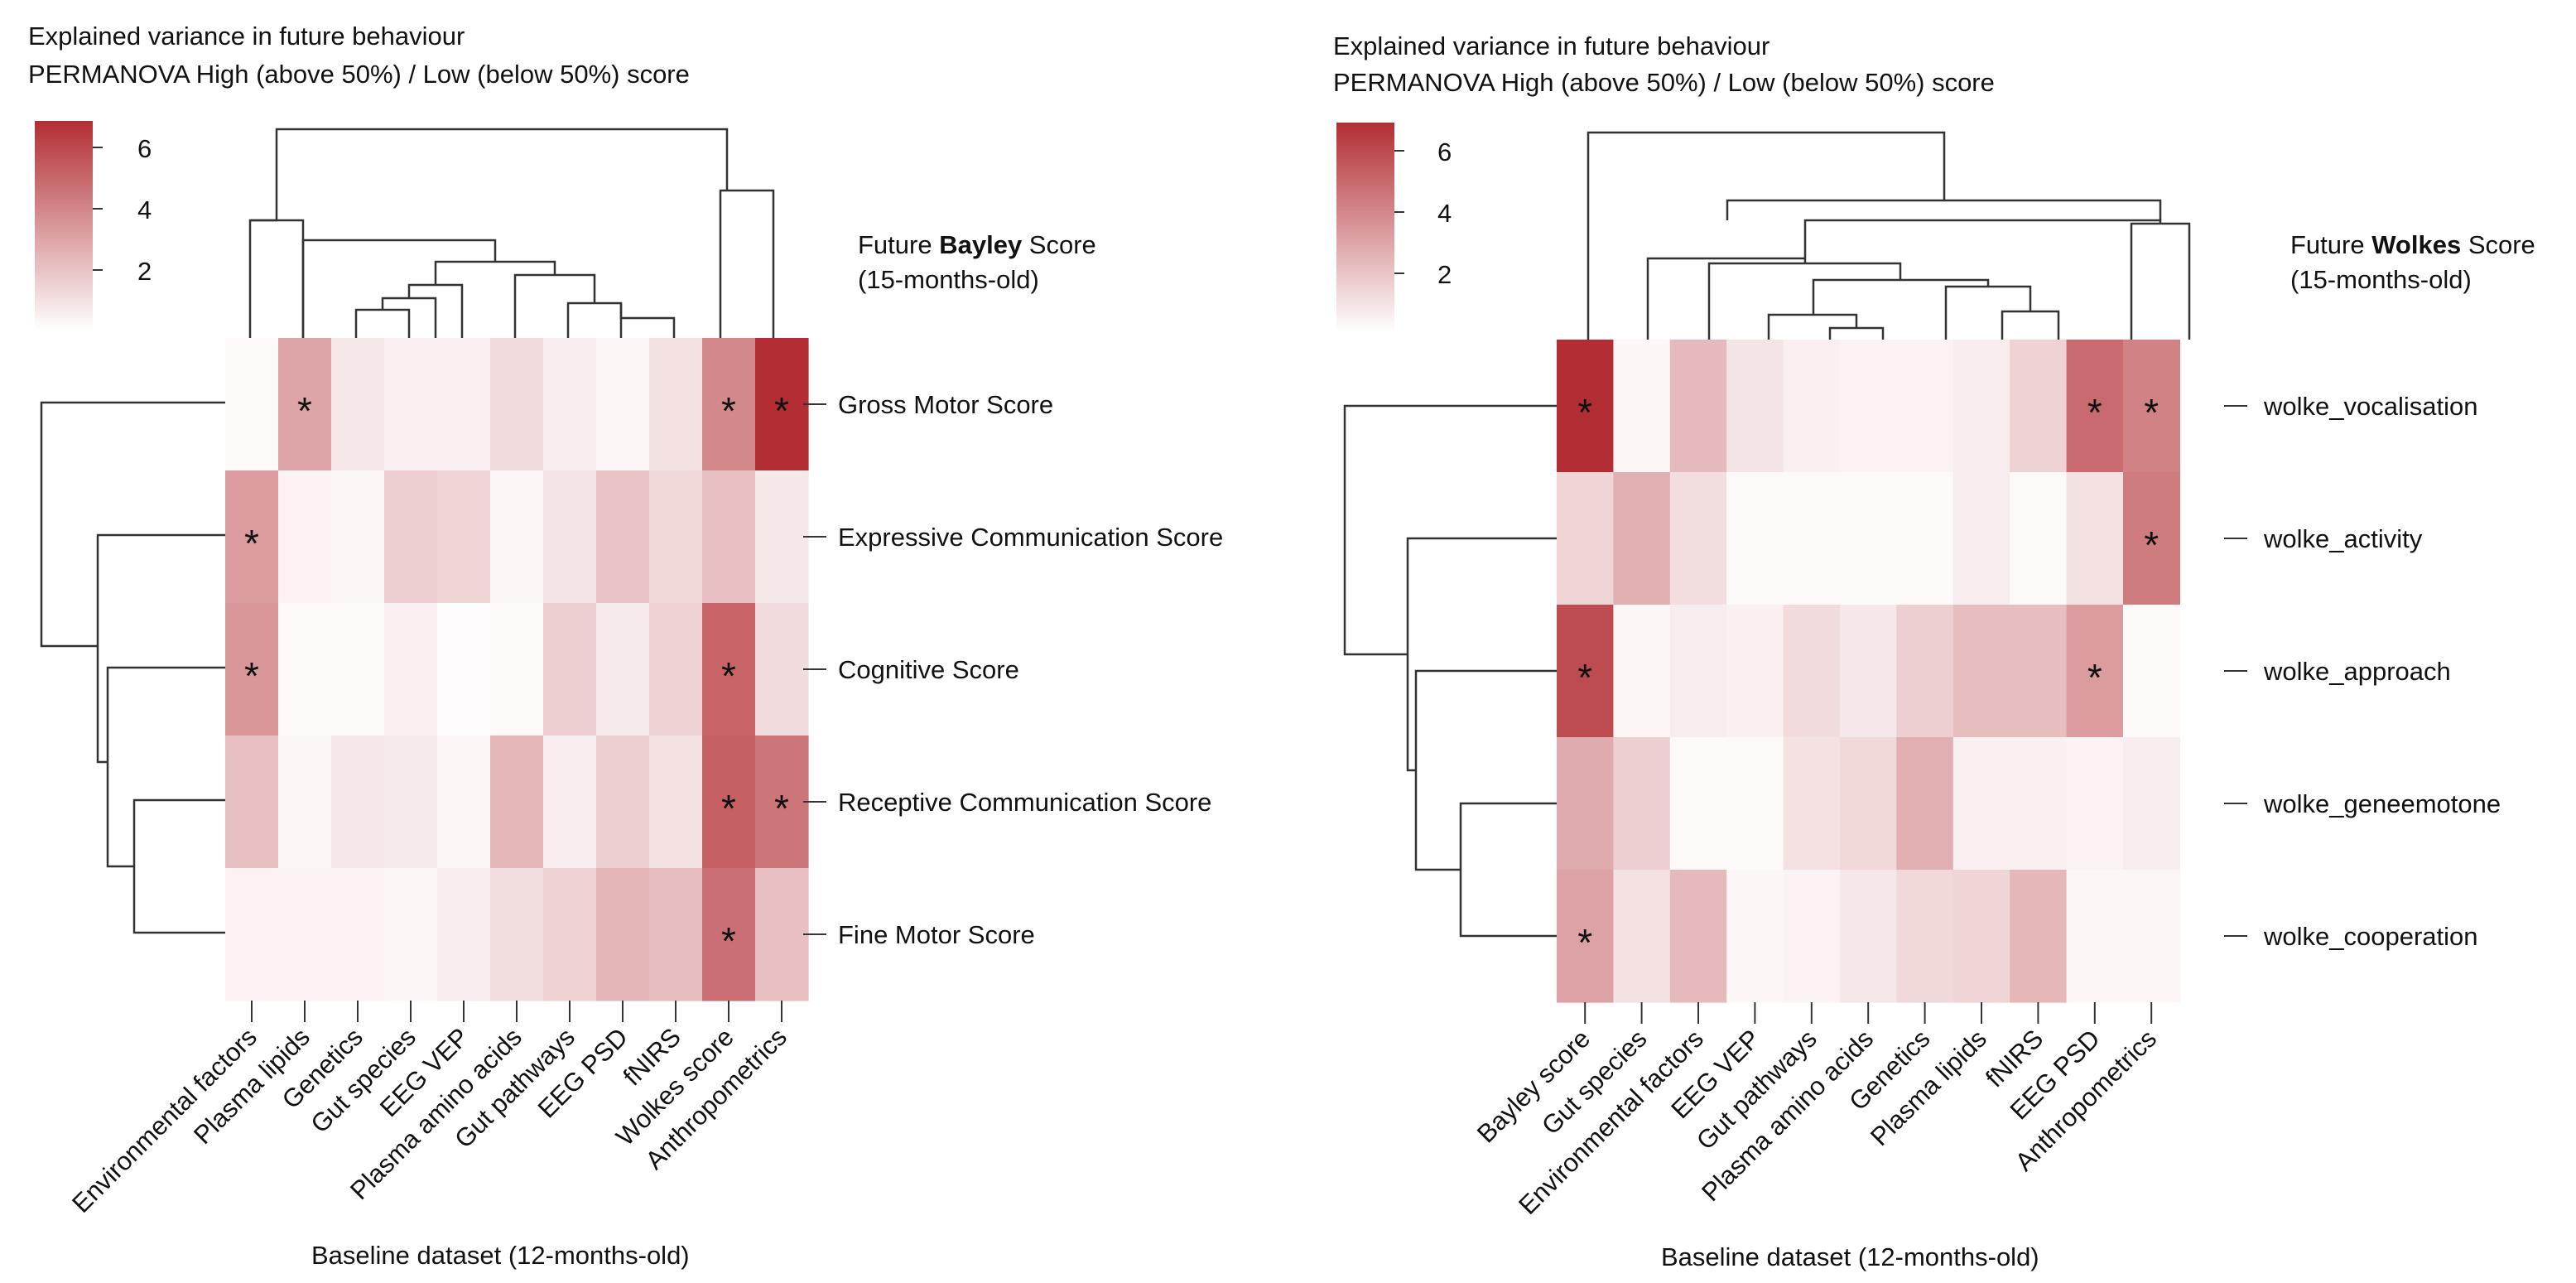 Image resolution: width=2576 pixels, height=1283 pixels. What do you see at coordinates (2357, 672) in the screenshot?
I see `y-tick-label: wolke_approach` at bounding box center [2357, 672].